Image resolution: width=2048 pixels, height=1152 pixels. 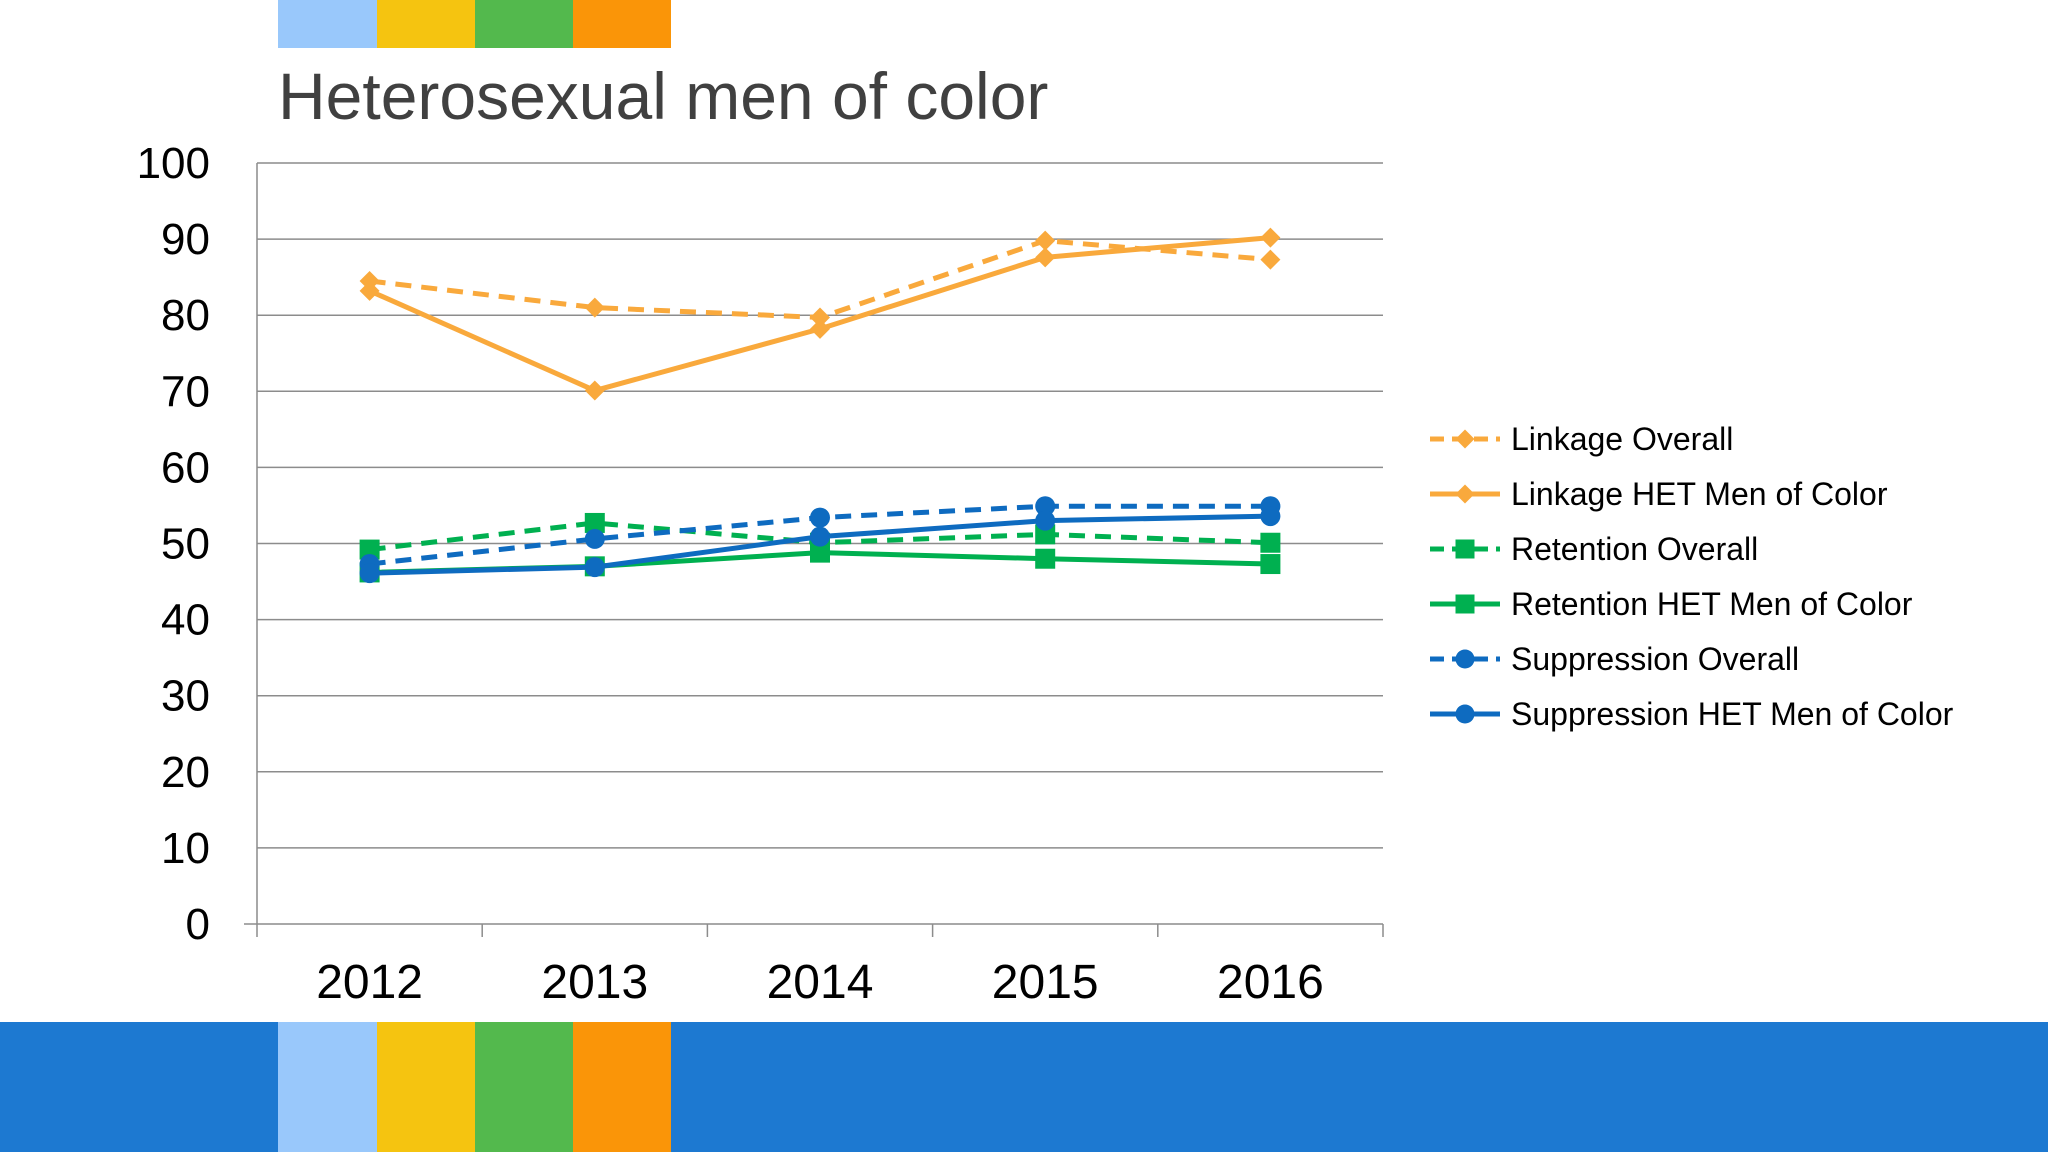 I want to click on y-tick-label-0: 0, so click(x=198, y=924).